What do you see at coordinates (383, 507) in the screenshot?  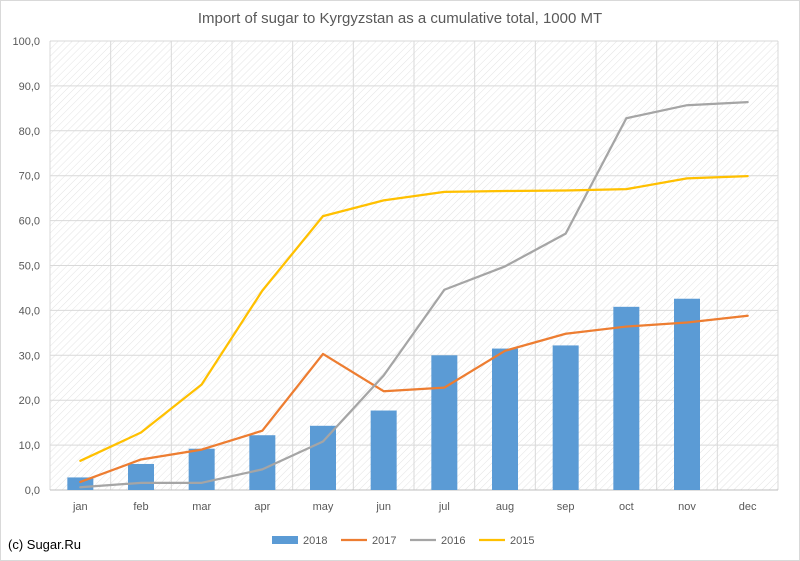 I see `x-tick-label: jun` at bounding box center [383, 507].